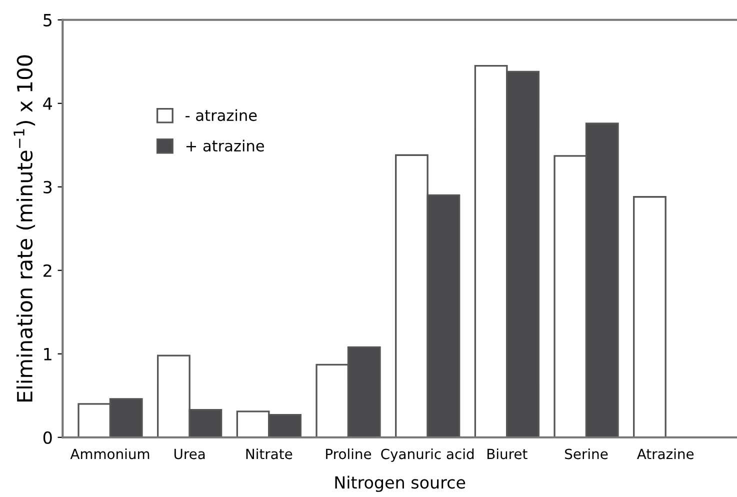  What do you see at coordinates (189, 454) in the screenshot?
I see `x-tick-label: Urea` at bounding box center [189, 454].